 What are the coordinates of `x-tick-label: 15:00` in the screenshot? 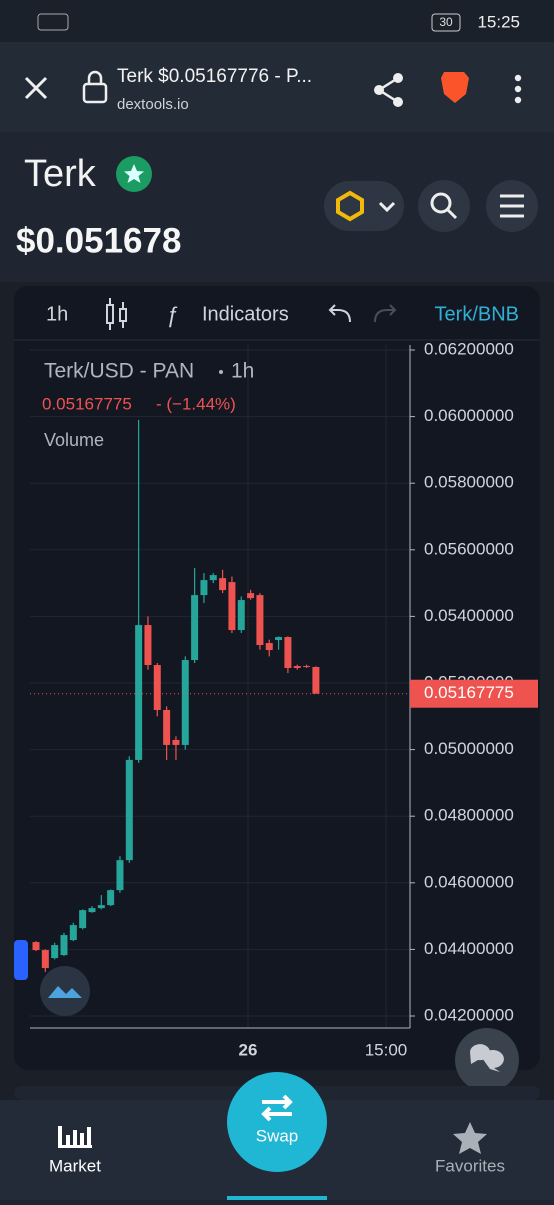 It's located at (386, 1049).